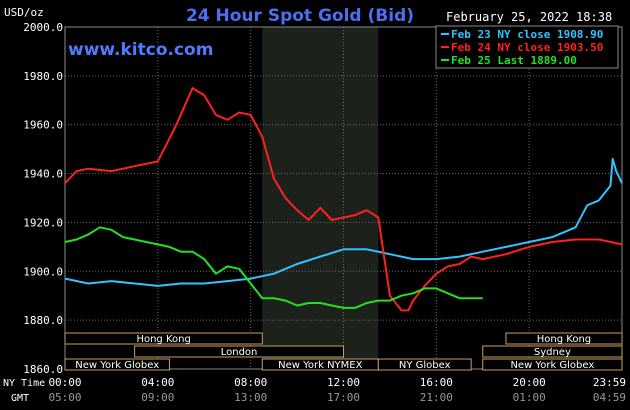 The height and width of the screenshot is (410, 630). What do you see at coordinates (514, 60) in the screenshot?
I see `legend-label: Feb 25 Last 1889.00` at bounding box center [514, 60].